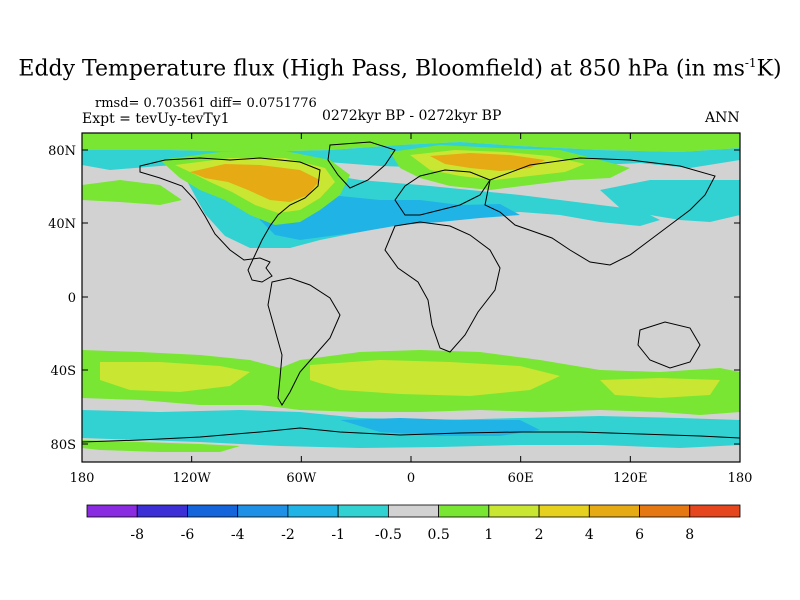 The height and width of the screenshot is (600, 800). Describe the element at coordinates (230, 220) in the screenshot. I see `coast-north-america` at that location.